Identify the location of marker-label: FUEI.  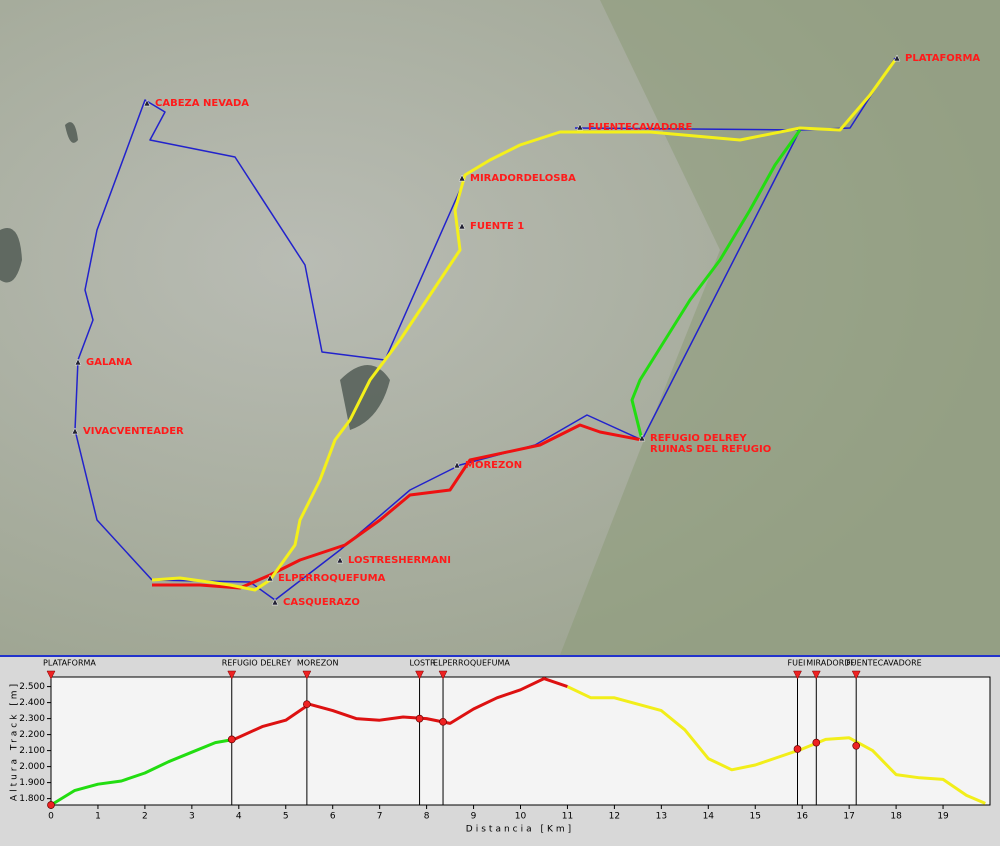
(797, 663).